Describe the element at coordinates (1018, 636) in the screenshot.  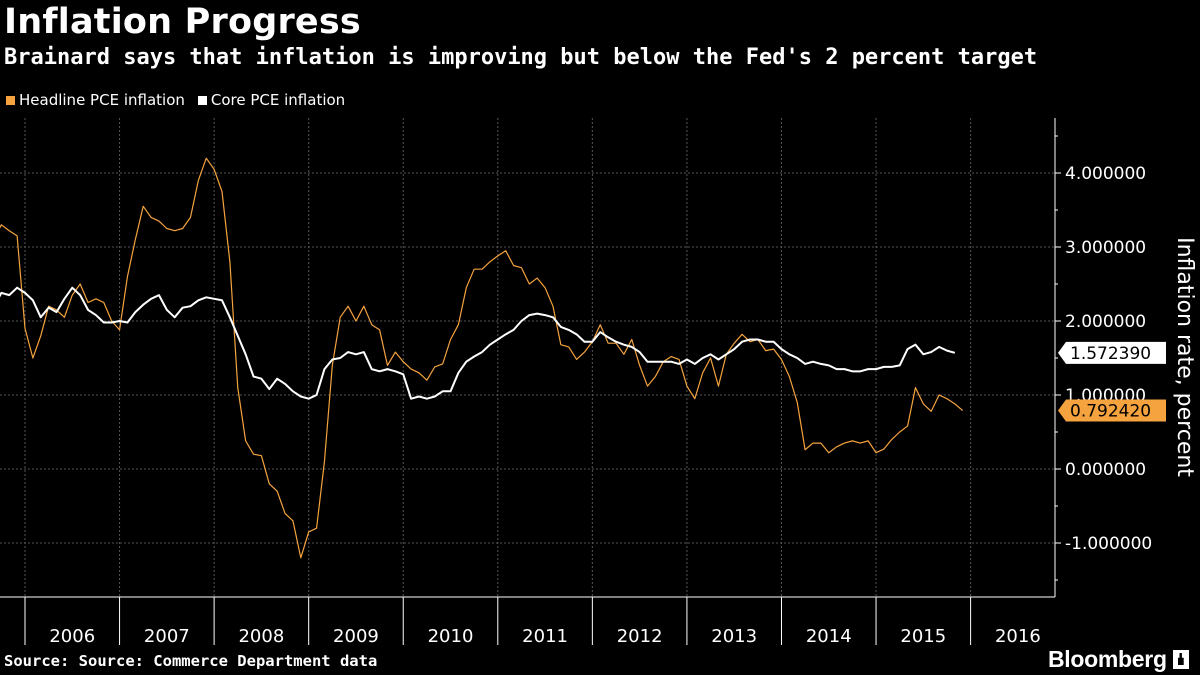
I see `x-tick-label: 2016` at that location.